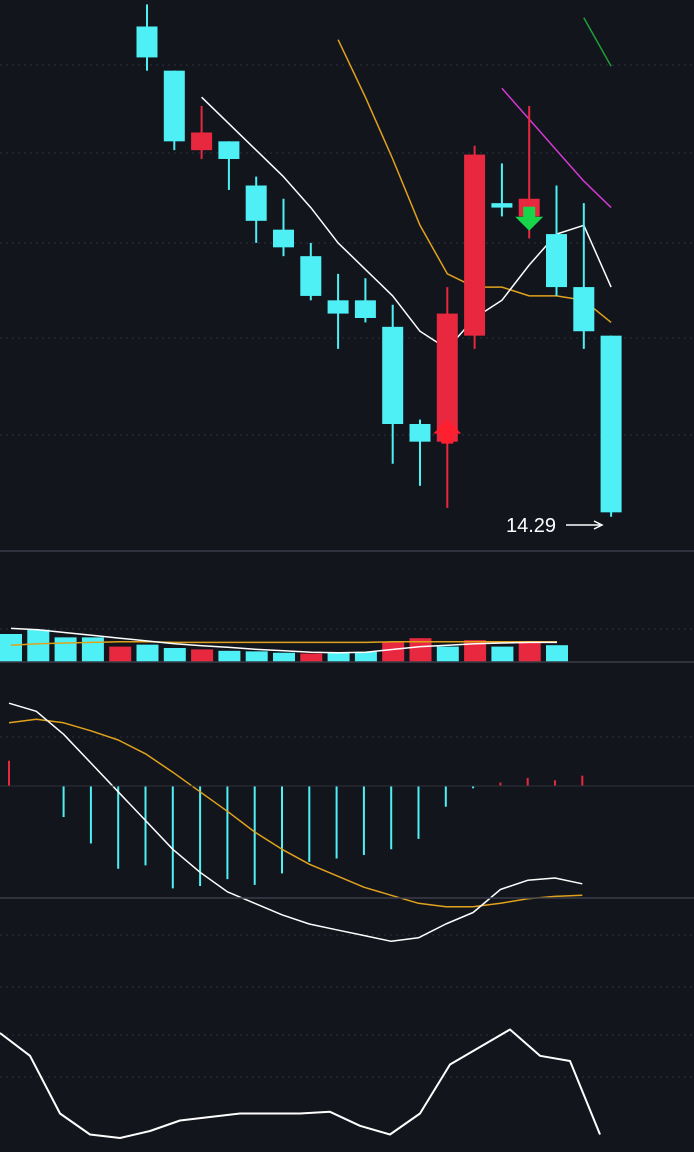  What do you see at coordinates (406, 223) in the screenshot?
I see `ma-white-line` at bounding box center [406, 223].